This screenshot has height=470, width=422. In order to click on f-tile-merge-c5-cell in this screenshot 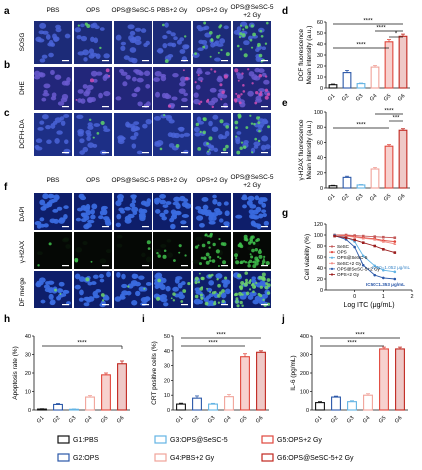, I will do `click(197, 289)`.